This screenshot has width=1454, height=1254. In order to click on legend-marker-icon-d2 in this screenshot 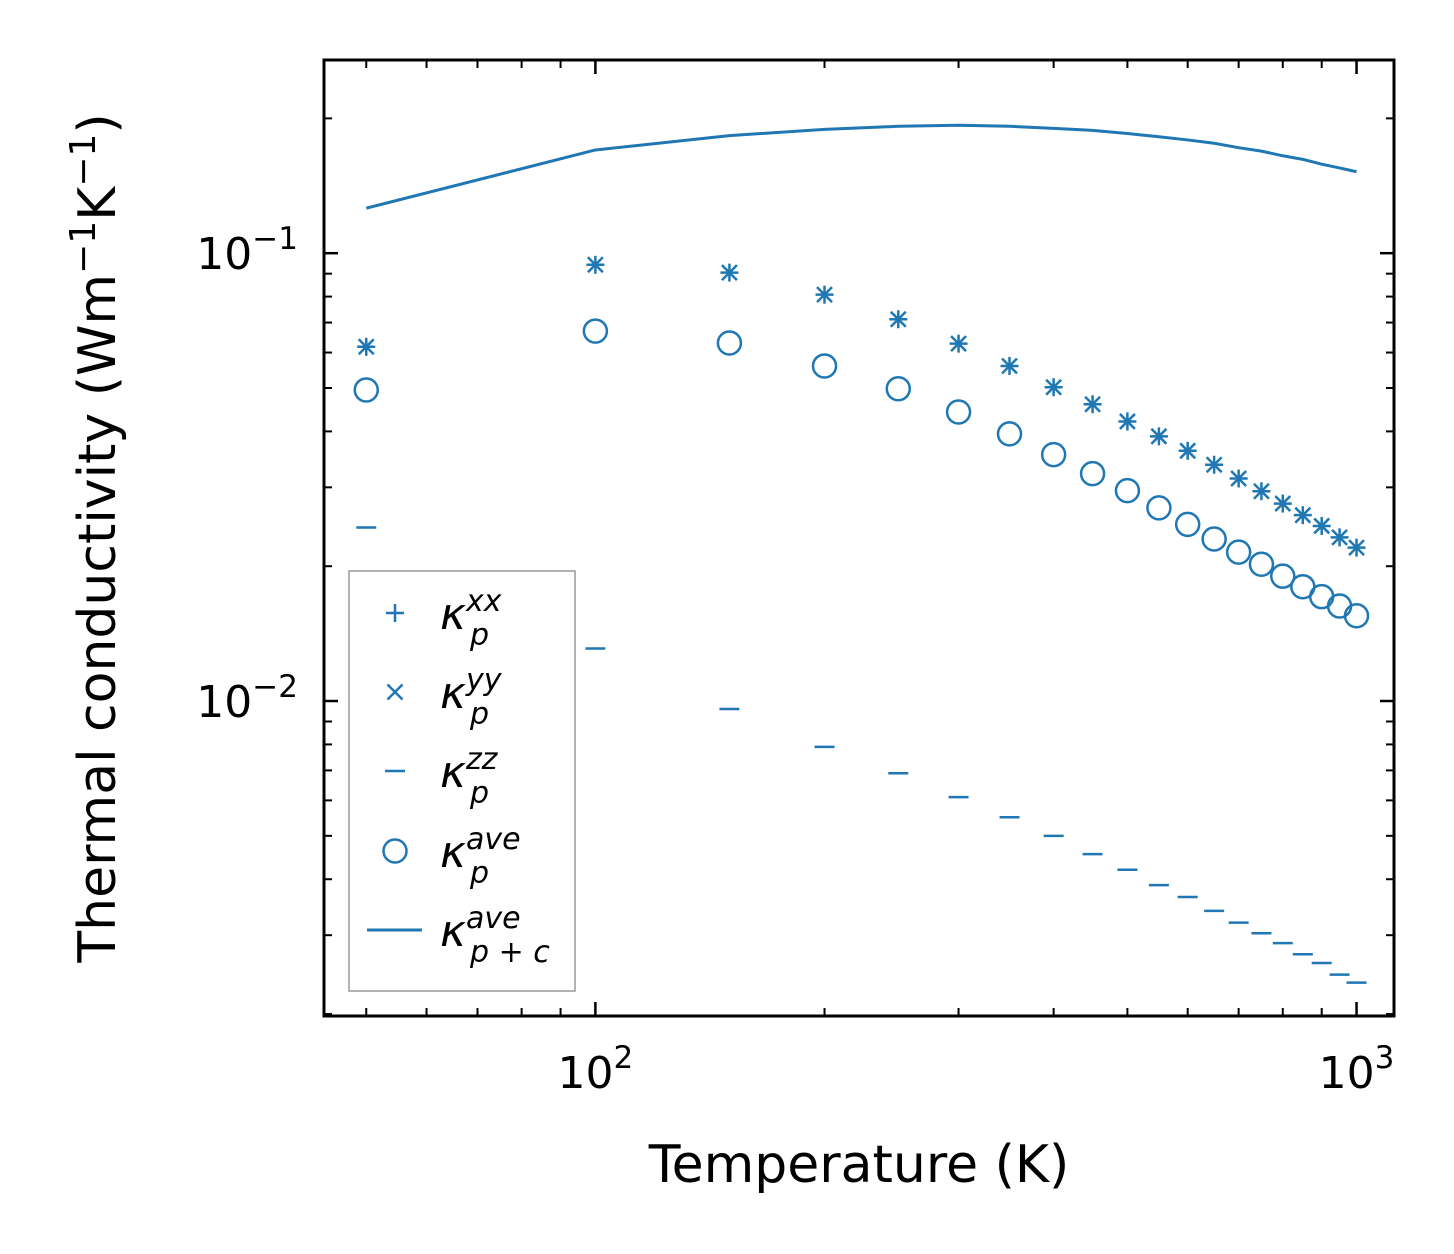, I will do `click(395, 692)`.